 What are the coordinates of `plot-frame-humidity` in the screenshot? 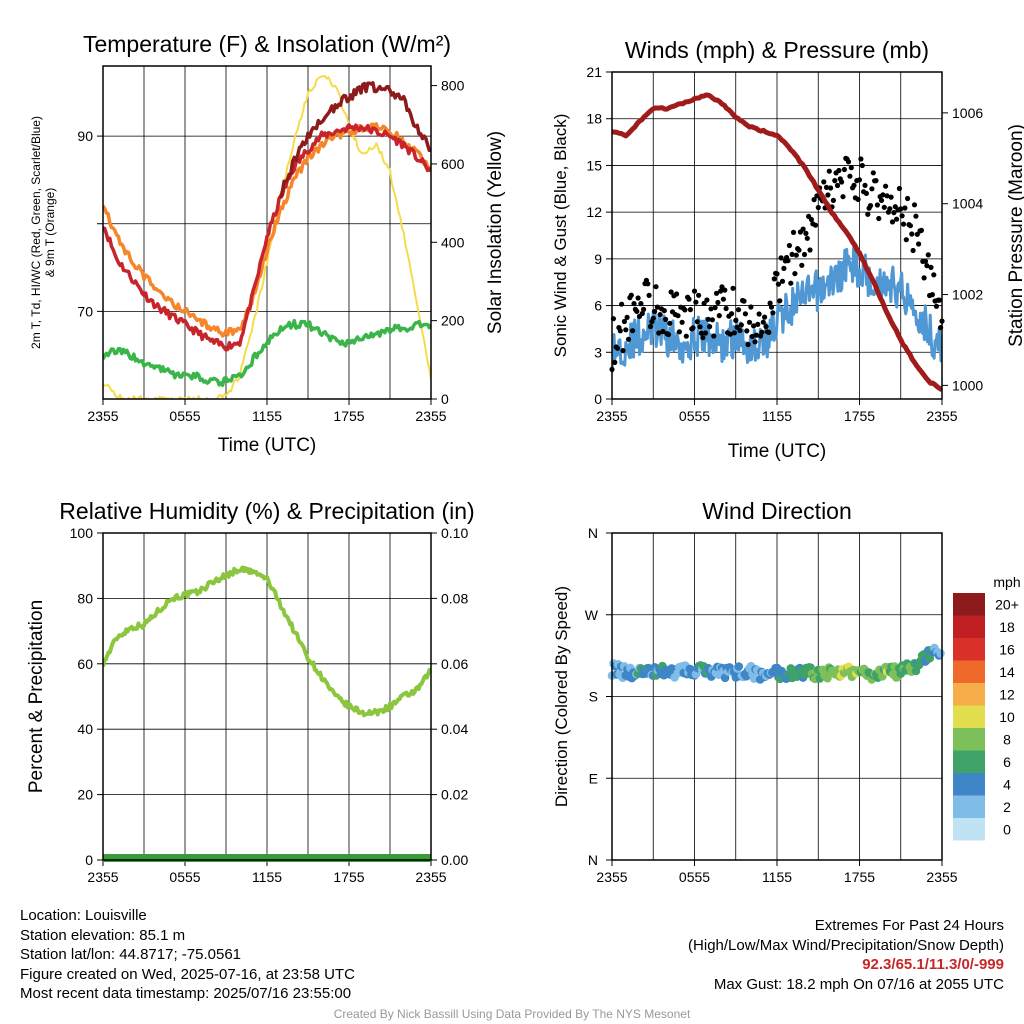 It's located at (267, 696).